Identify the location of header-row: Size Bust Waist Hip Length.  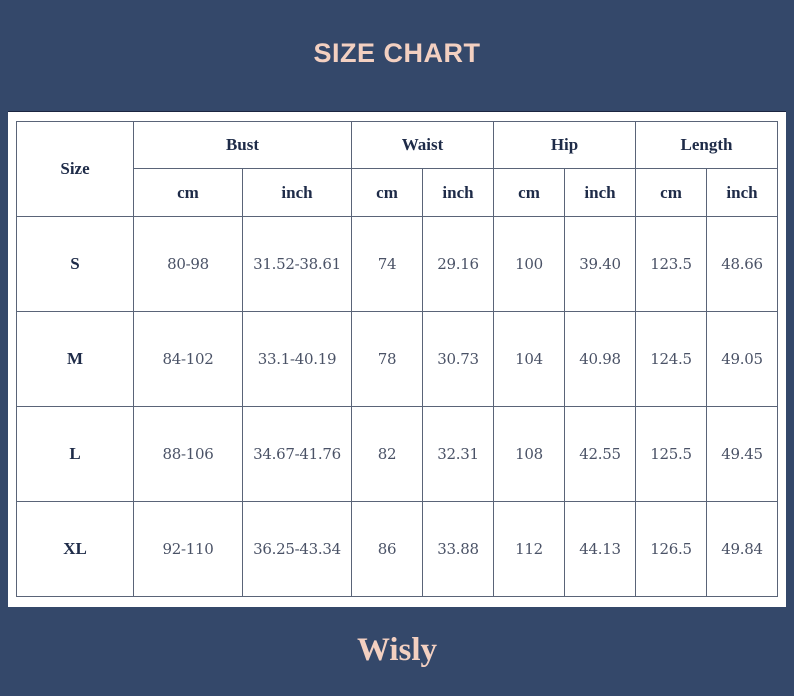
(397, 169).